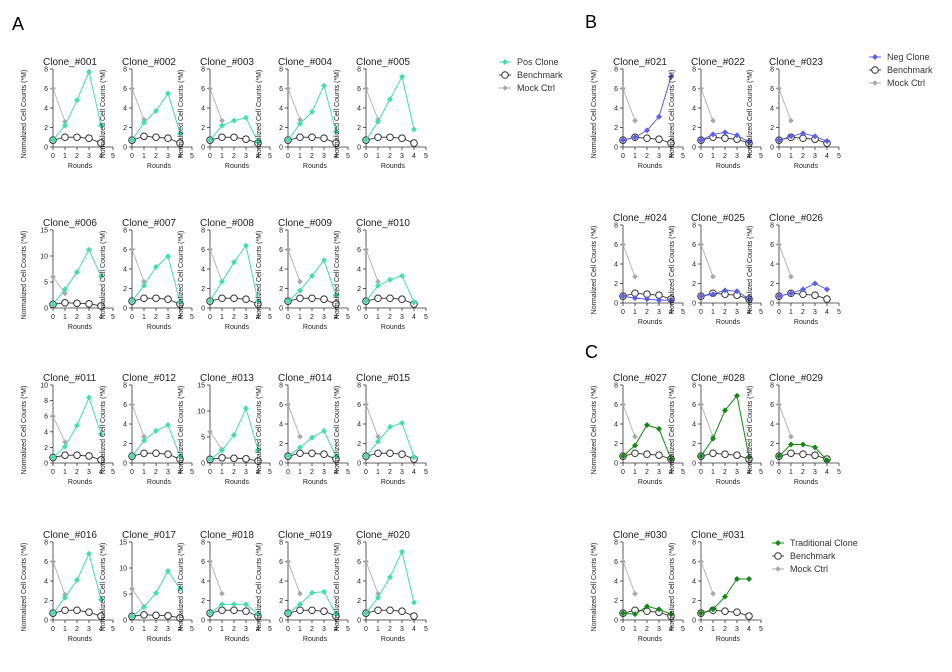 This screenshot has height=672, width=952. I want to click on legend-label: Mock Ctrl, so click(809, 569).